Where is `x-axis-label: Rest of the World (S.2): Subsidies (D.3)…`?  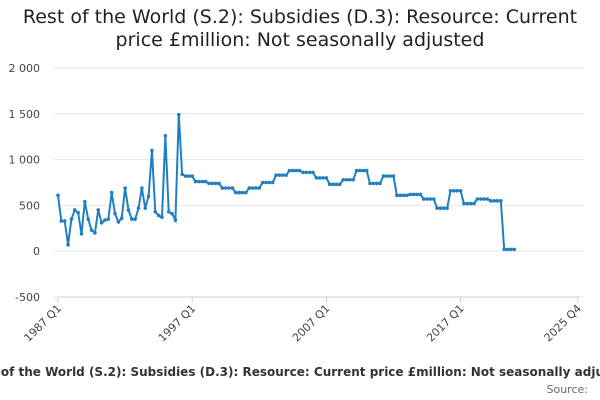 x-axis-label: Rest of the World (S.2): Subsidies (D.3)… is located at coordinates (300, 372).